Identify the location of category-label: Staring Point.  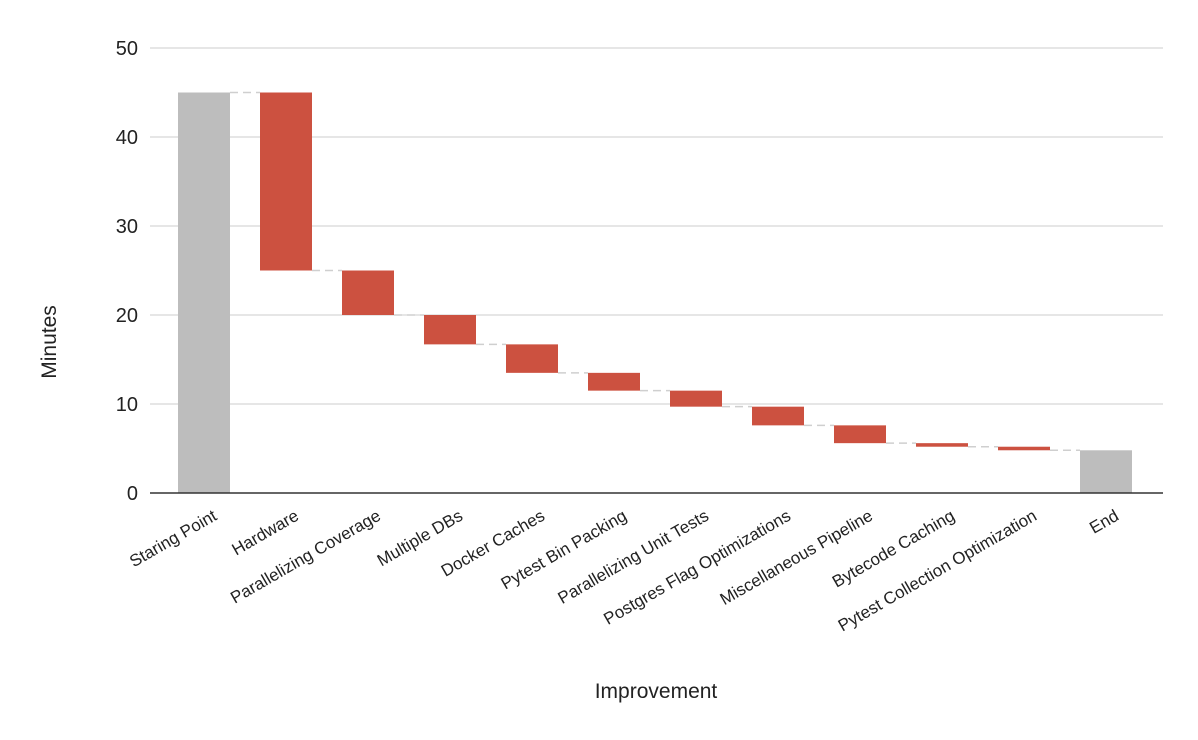
(173, 538).